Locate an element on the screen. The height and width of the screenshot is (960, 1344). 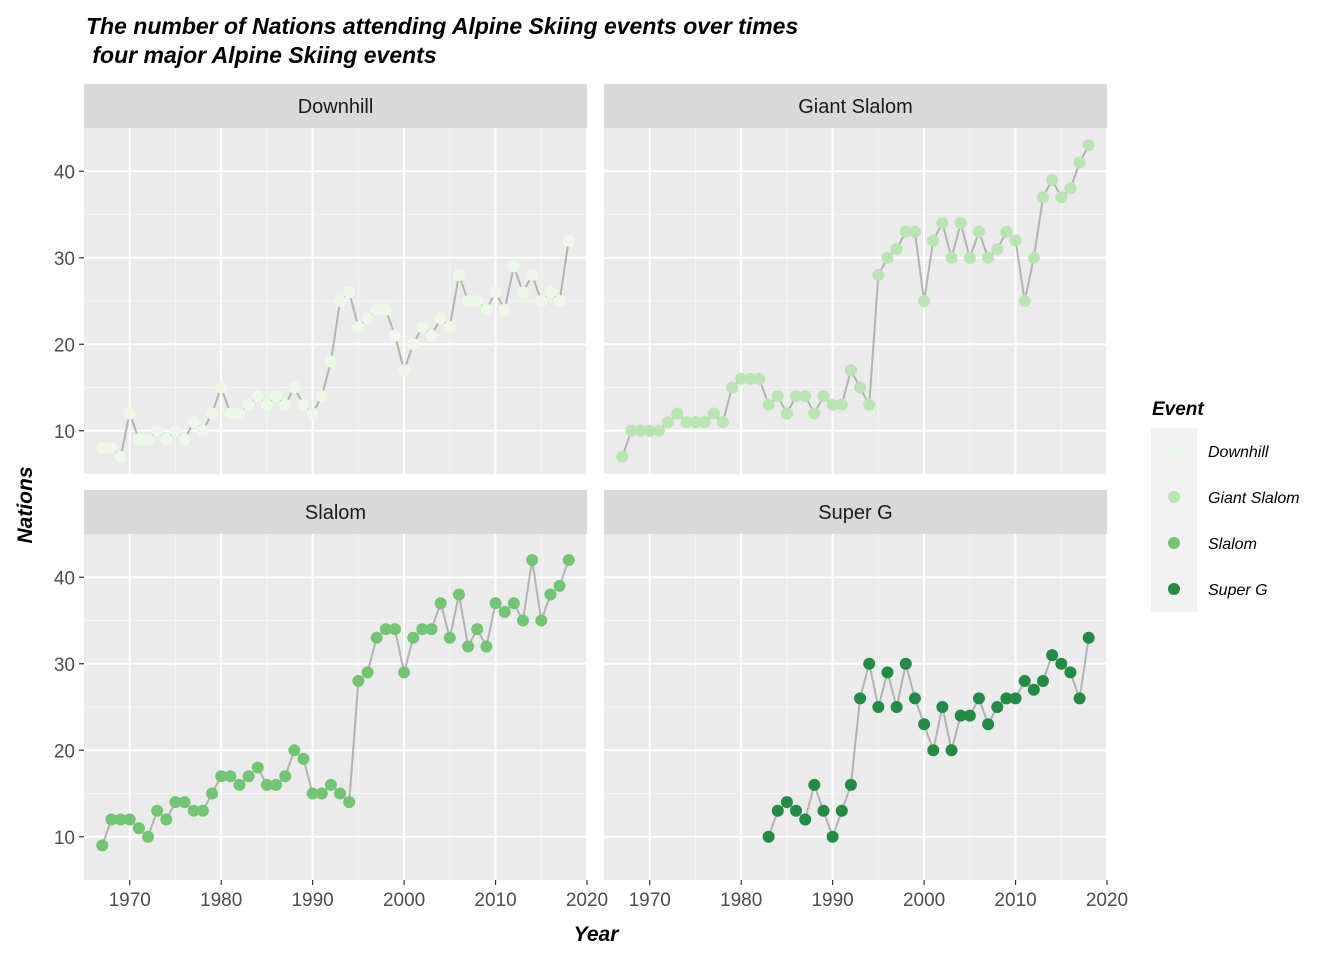
legend-label: Super G is located at coordinates (1238, 590).